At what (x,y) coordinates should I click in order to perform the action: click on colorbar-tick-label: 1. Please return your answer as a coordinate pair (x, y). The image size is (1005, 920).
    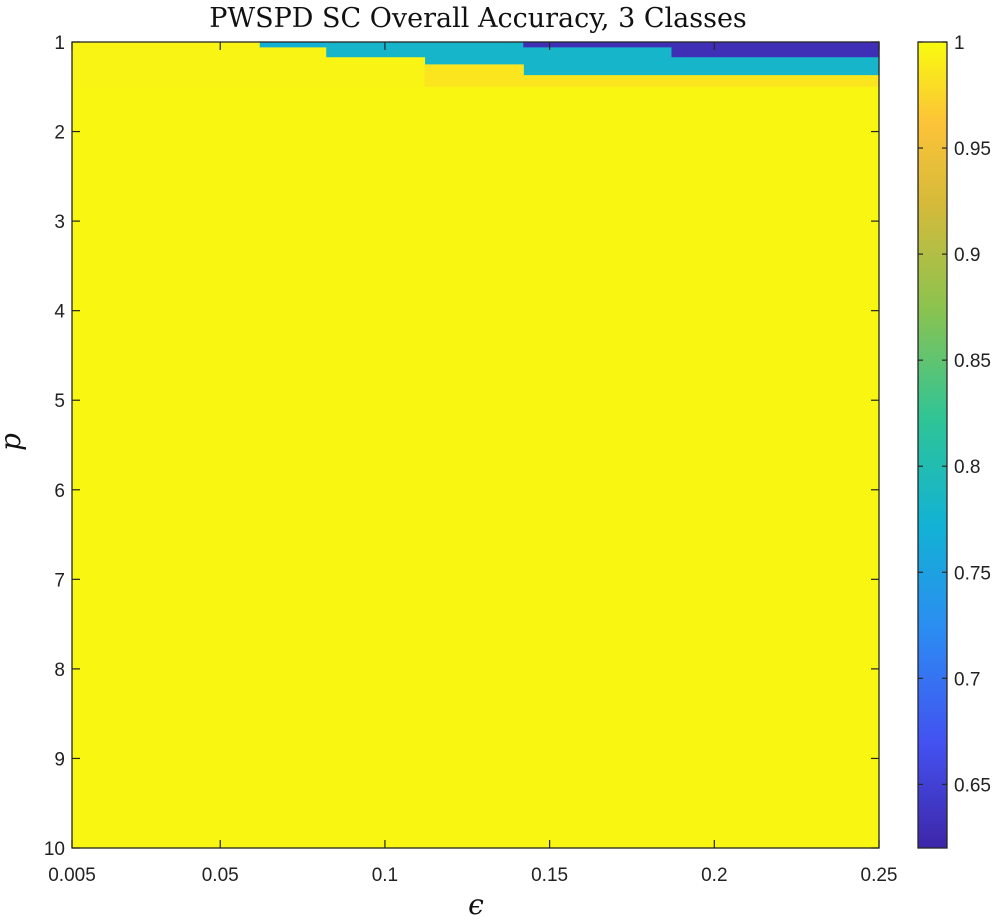
    Looking at the image, I should click on (959, 43).